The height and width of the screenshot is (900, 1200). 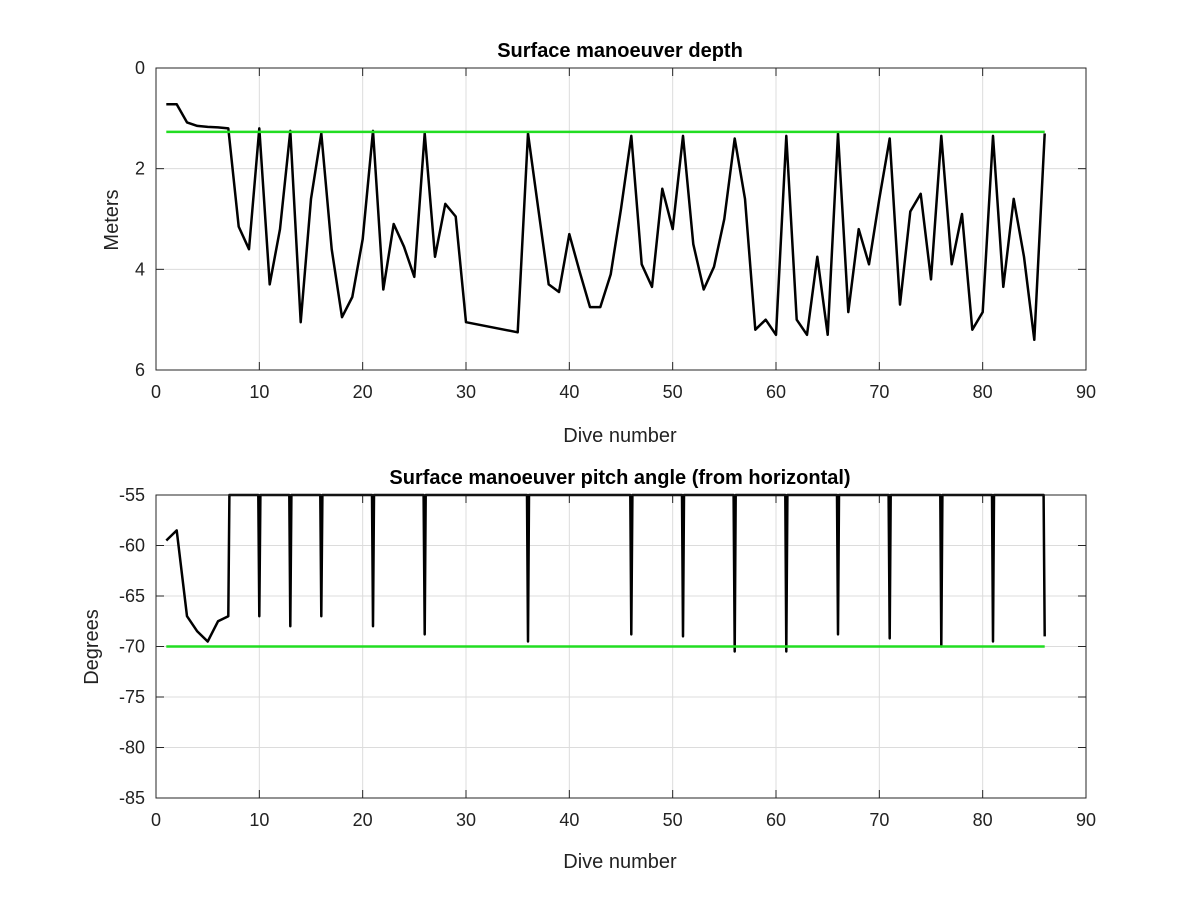 I want to click on depth-x-tick-label: 20, so click(x=363, y=392).